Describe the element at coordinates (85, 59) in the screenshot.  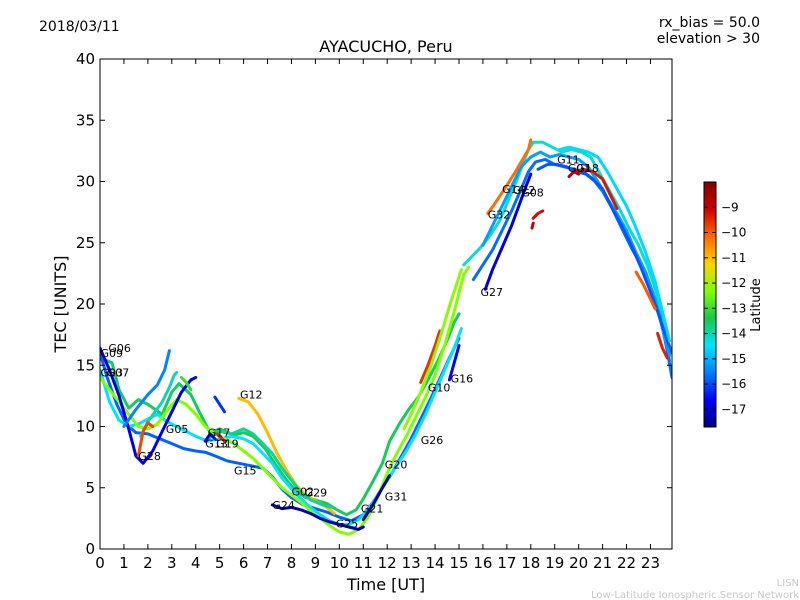
I see `y-tick-label: 40` at that location.